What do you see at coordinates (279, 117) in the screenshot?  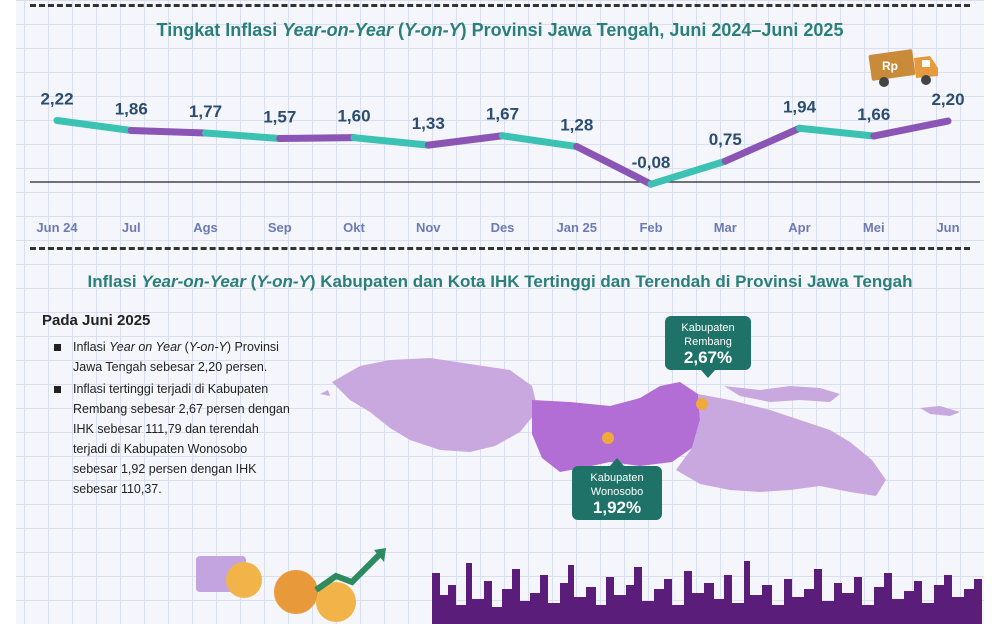 I see `data-label: 1,57` at bounding box center [279, 117].